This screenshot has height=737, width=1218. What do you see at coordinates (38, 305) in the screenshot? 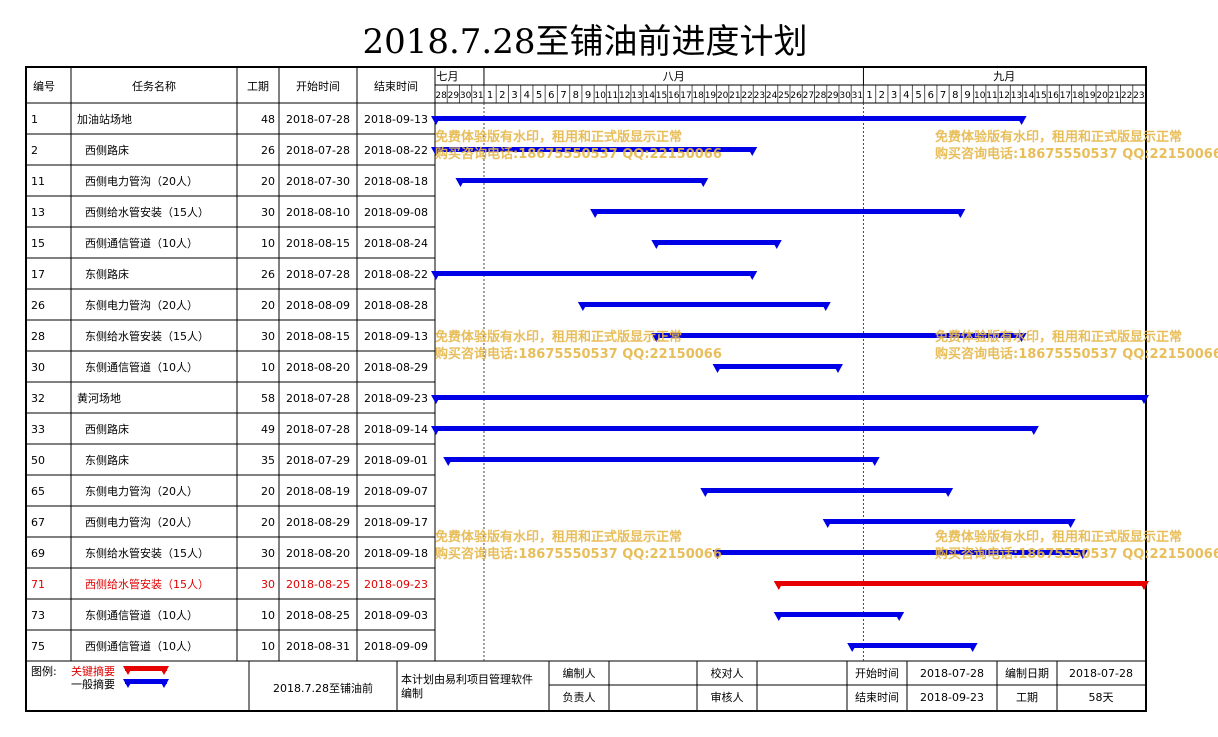
I see `task-id: 26` at bounding box center [38, 305].